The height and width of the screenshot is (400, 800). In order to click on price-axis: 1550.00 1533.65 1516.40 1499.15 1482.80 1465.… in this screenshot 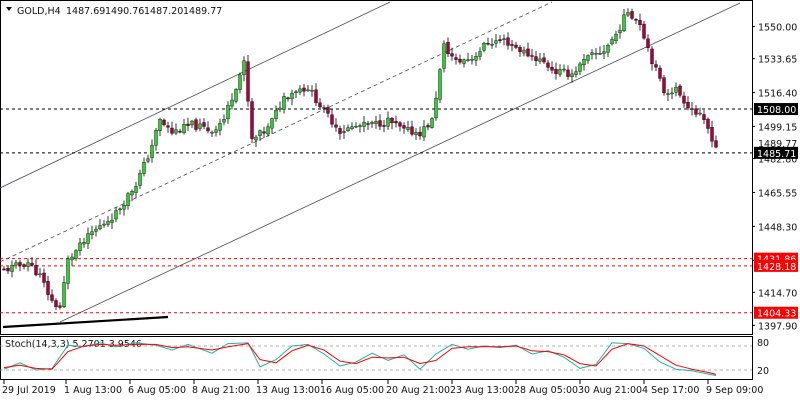, I will do `click(774, 177)`.